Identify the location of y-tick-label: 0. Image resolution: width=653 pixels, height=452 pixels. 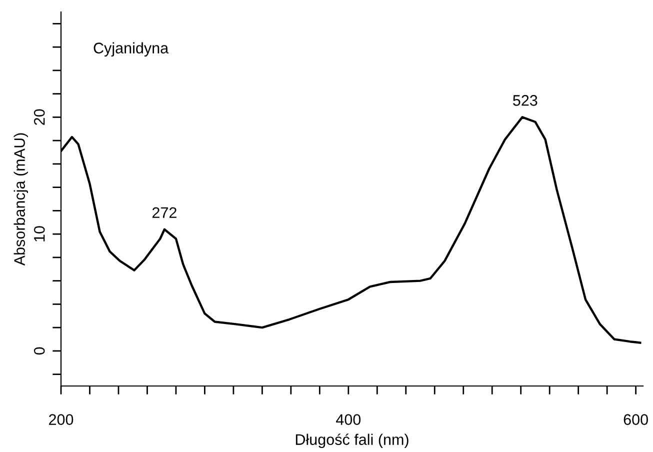
(39, 351).